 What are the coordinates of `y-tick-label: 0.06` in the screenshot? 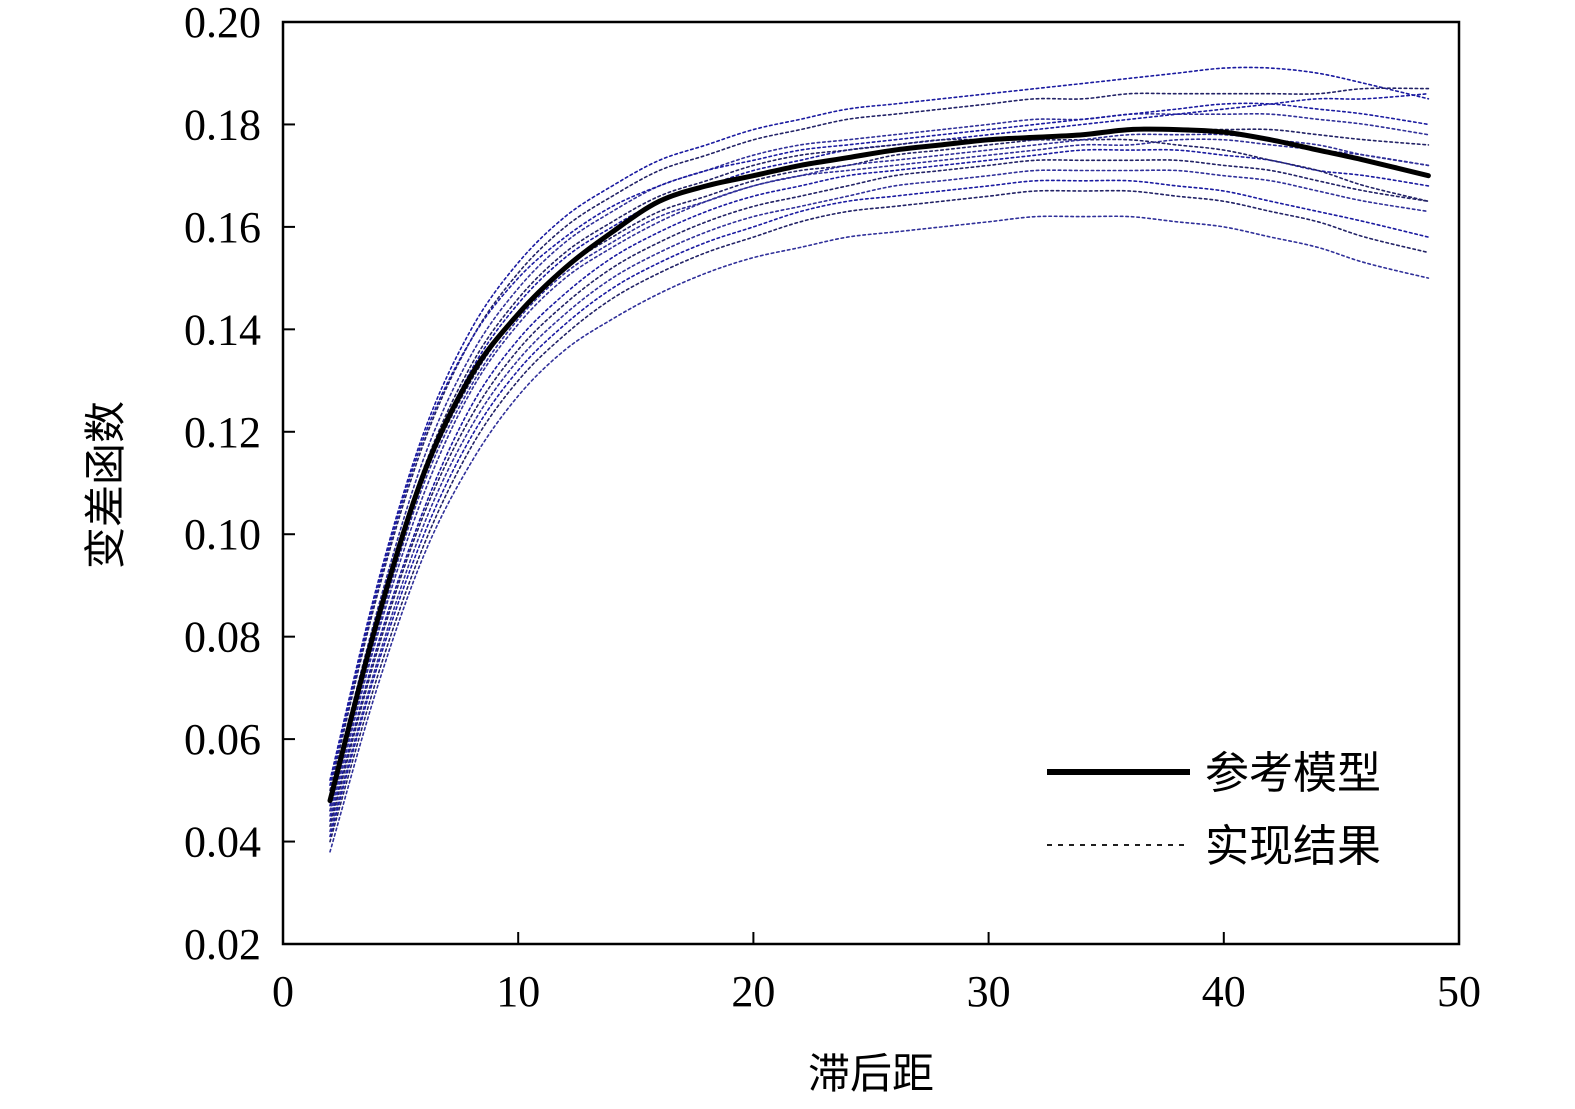 It's located at (222, 739).